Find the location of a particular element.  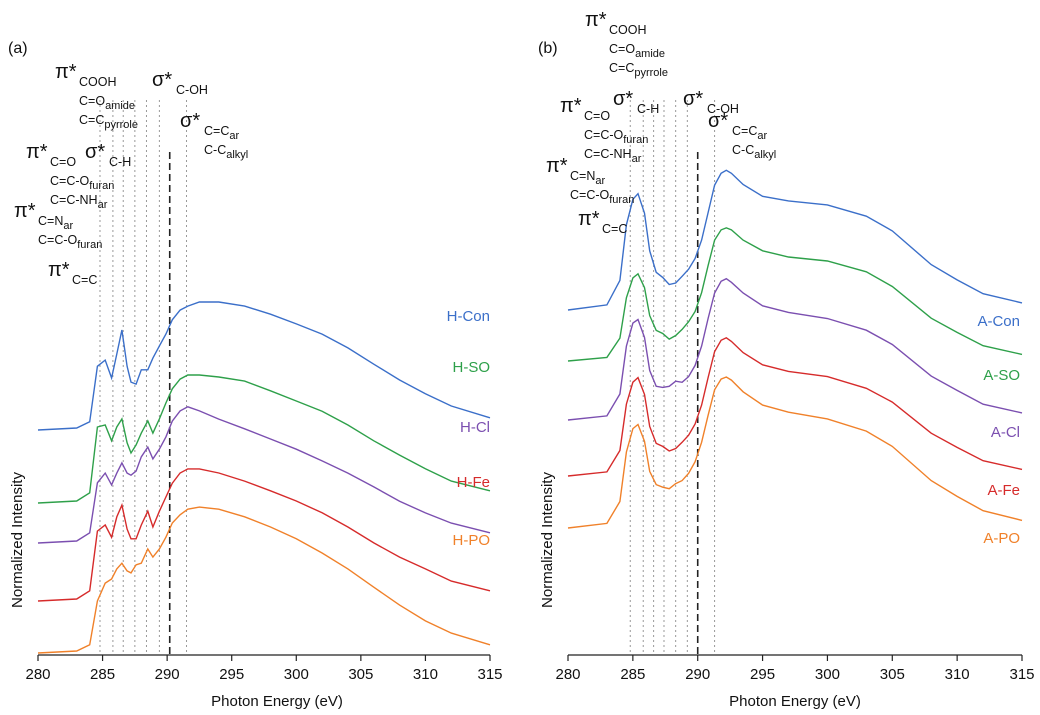

series-labels: H-Con H-SO H-Cl H-Fe H-PO is located at coordinates (468, 428).